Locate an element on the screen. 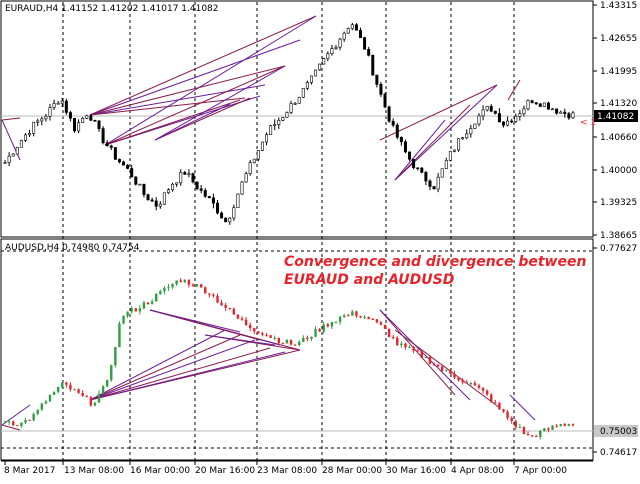 The height and width of the screenshot is (484, 640). lower-price-axis: 0.77627 0.74617 is located at coordinates (615, 351).